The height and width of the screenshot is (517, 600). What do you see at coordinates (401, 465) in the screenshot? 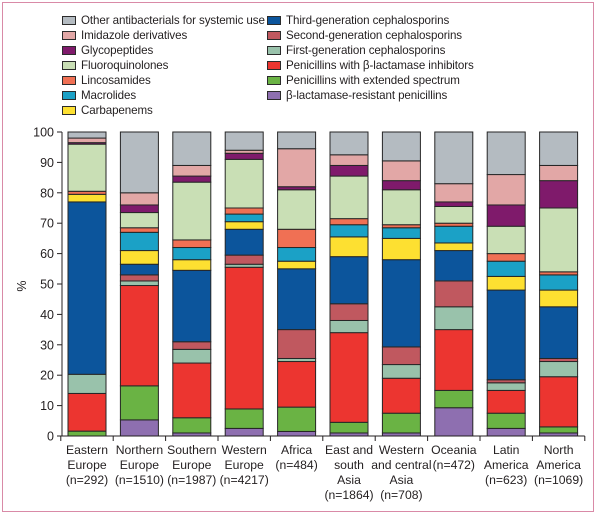
I see `x-category-label-line: and central` at bounding box center [401, 465].